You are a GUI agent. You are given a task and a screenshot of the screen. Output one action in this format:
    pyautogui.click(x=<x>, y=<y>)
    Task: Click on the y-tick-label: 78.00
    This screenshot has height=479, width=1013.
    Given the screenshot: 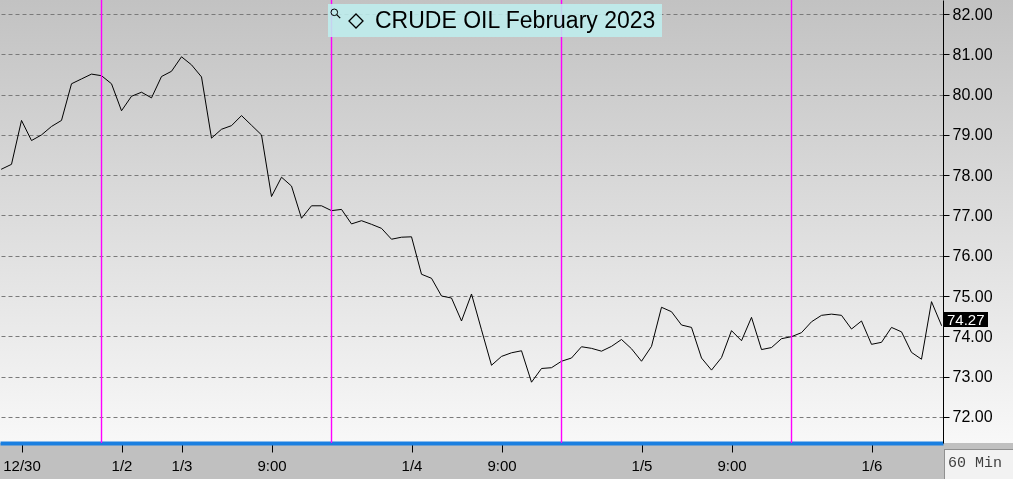 What is the action you would take?
    pyautogui.click(x=972, y=175)
    